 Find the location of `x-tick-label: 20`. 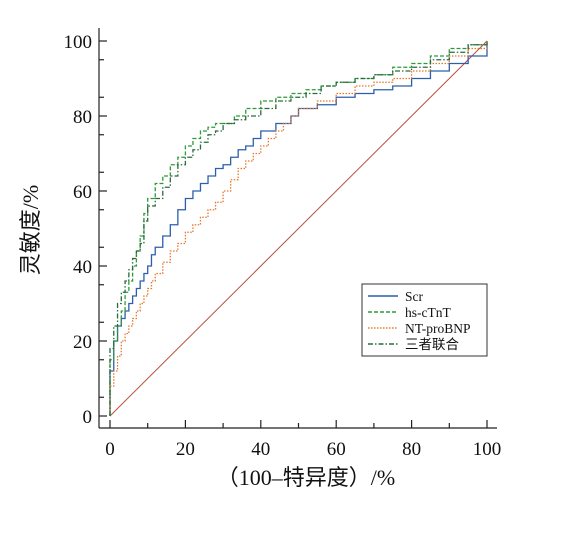

x-tick-label: 20 is located at coordinates (185, 449).